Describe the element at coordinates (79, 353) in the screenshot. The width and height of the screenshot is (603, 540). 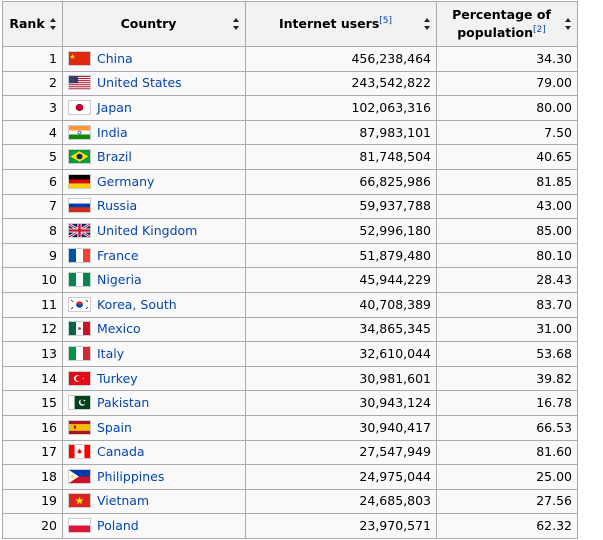
I see `flag-italy-icon` at that location.